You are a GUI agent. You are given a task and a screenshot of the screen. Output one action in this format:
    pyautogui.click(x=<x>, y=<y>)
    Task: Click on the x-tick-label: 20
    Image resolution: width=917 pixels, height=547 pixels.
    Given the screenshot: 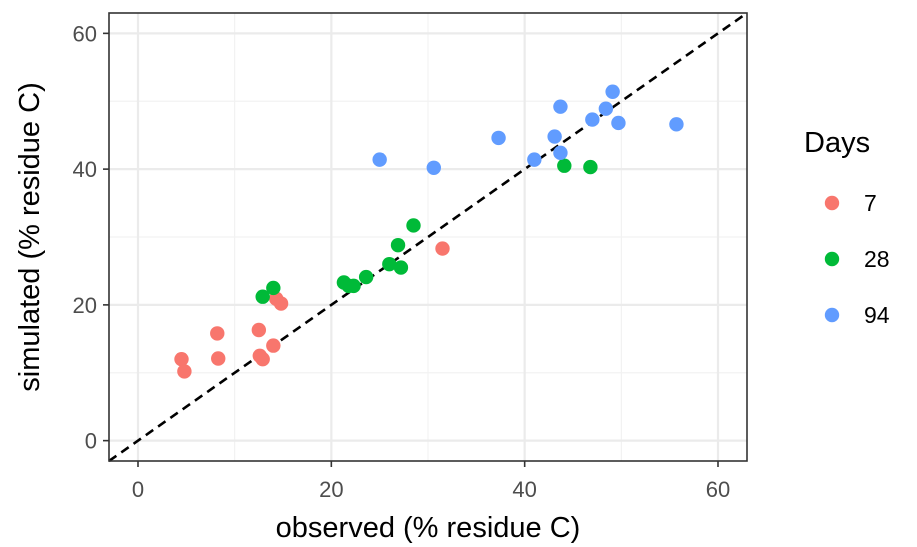 What is the action you would take?
    pyautogui.click(x=331, y=489)
    